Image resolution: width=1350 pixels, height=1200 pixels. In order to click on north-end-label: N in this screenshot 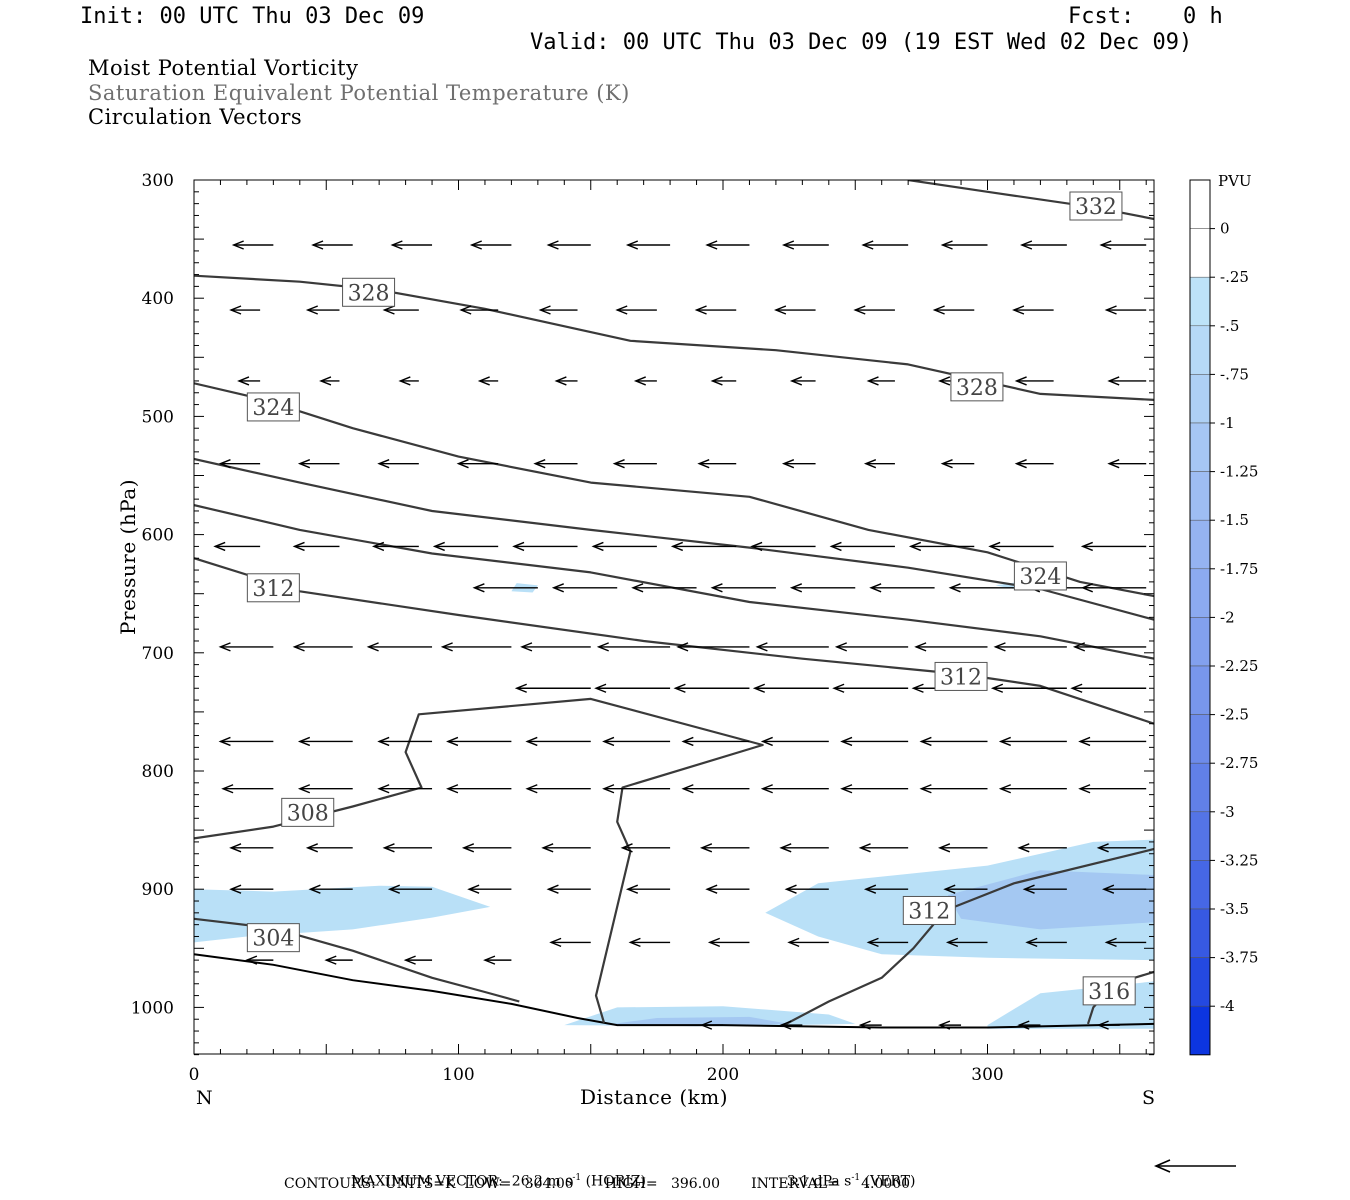, I will do `click(204, 1098)`.